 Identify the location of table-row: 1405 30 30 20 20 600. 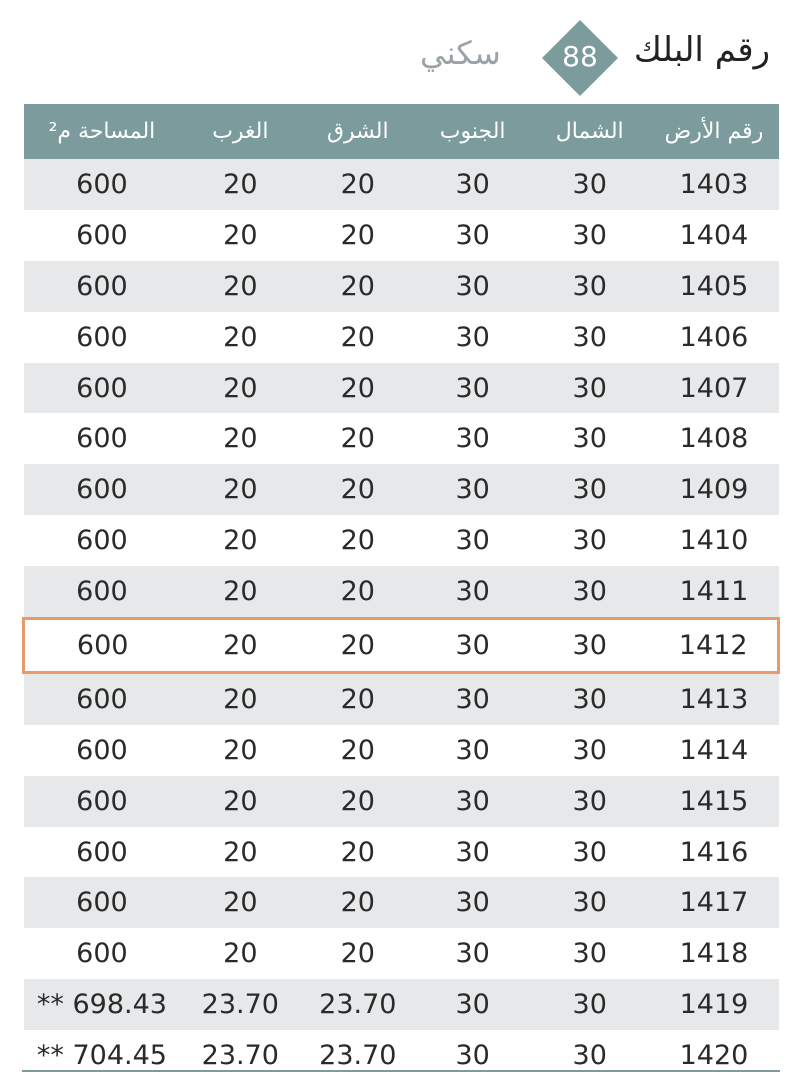
(401, 286).